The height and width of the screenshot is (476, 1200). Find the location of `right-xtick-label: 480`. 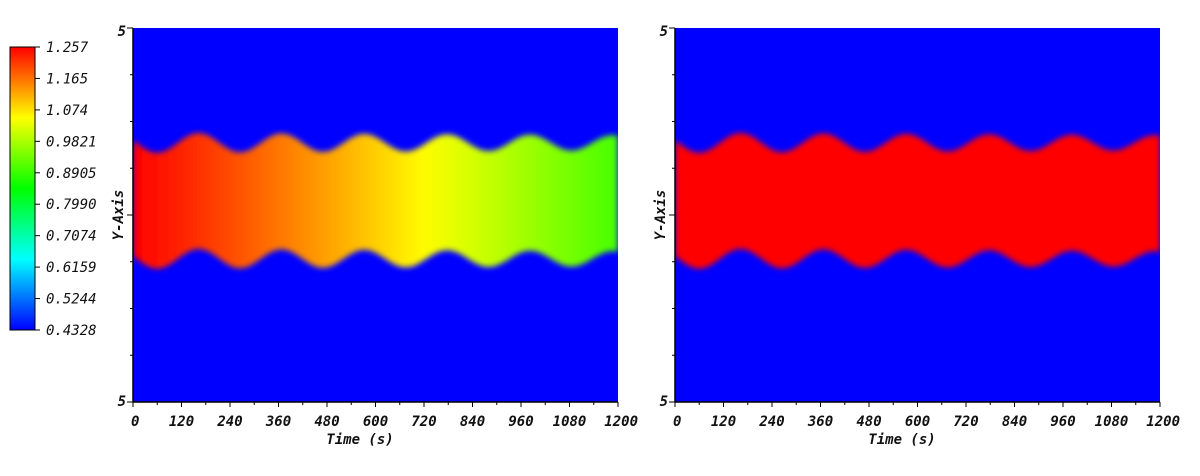

right-xtick-label: 480 is located at coordinates (868, 422).